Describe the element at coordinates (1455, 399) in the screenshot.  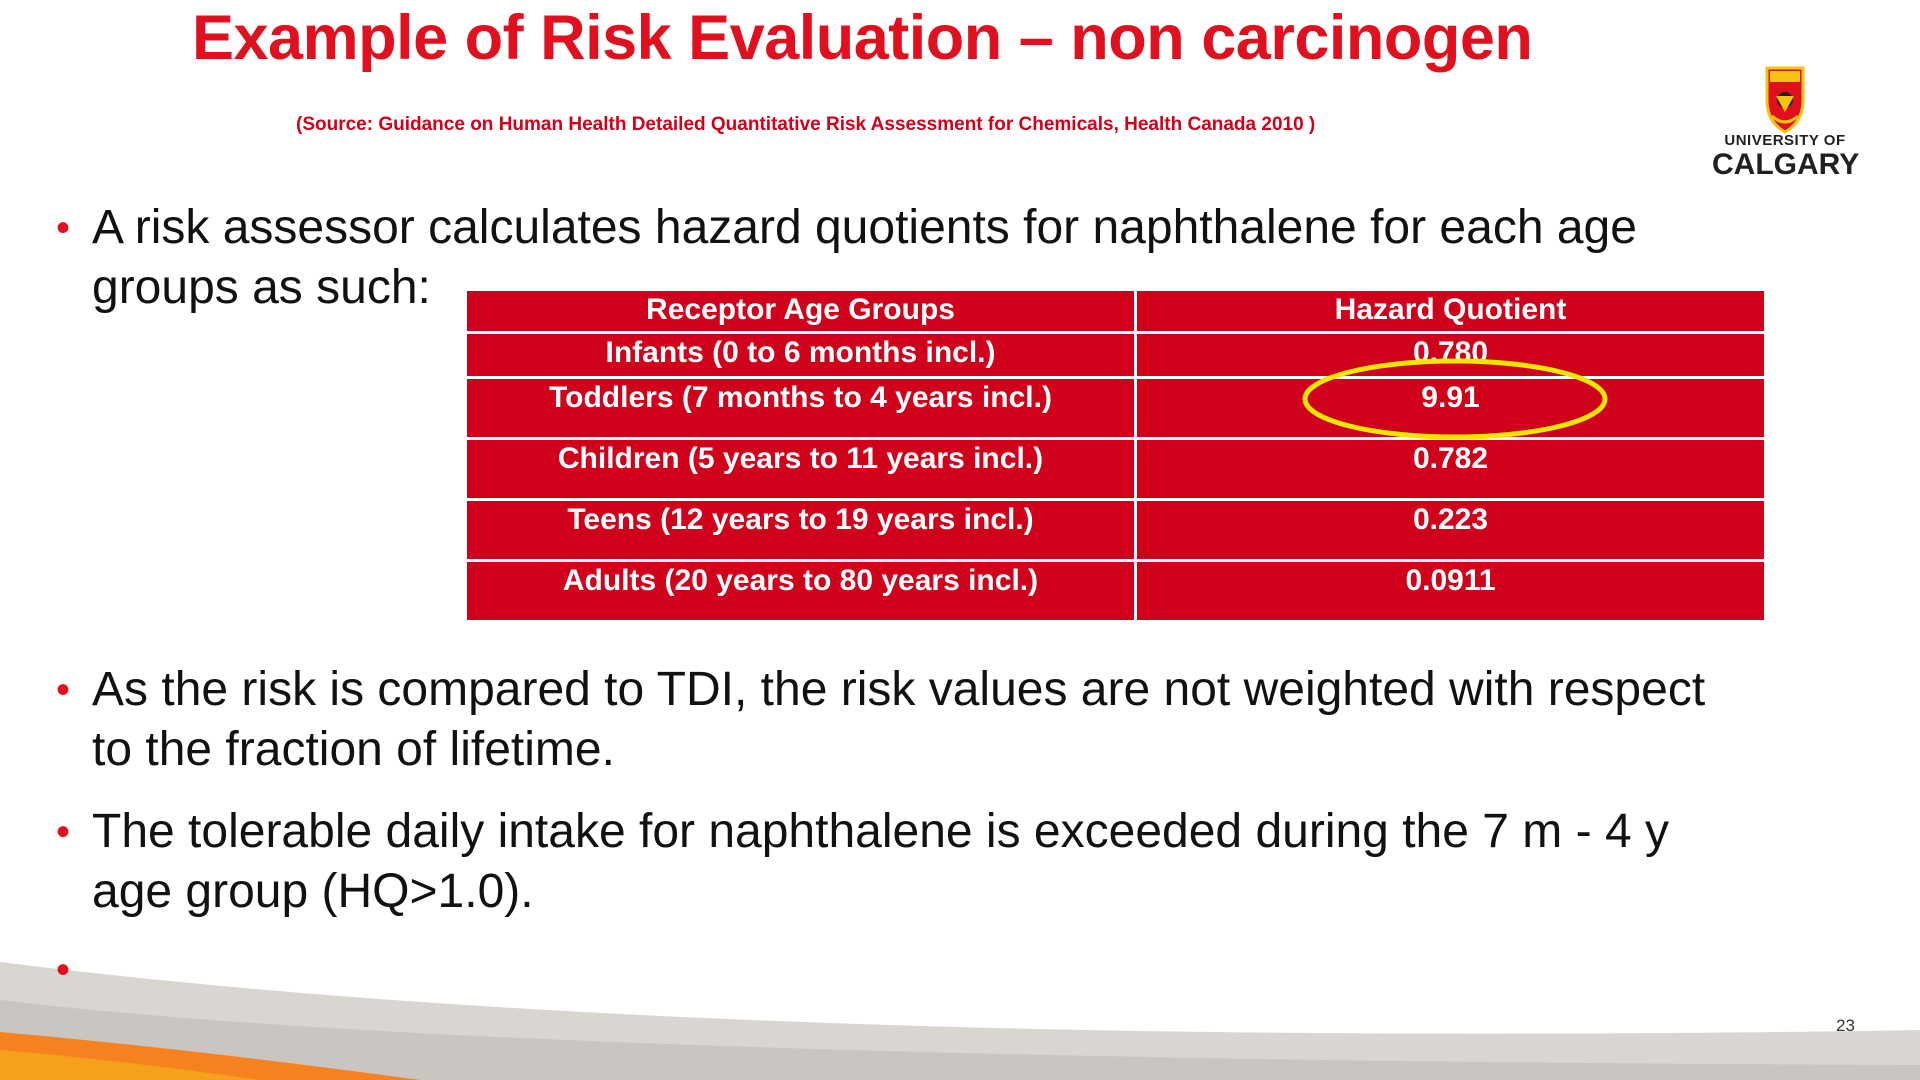
I see `yellow-ellipse-highlight` at that location.